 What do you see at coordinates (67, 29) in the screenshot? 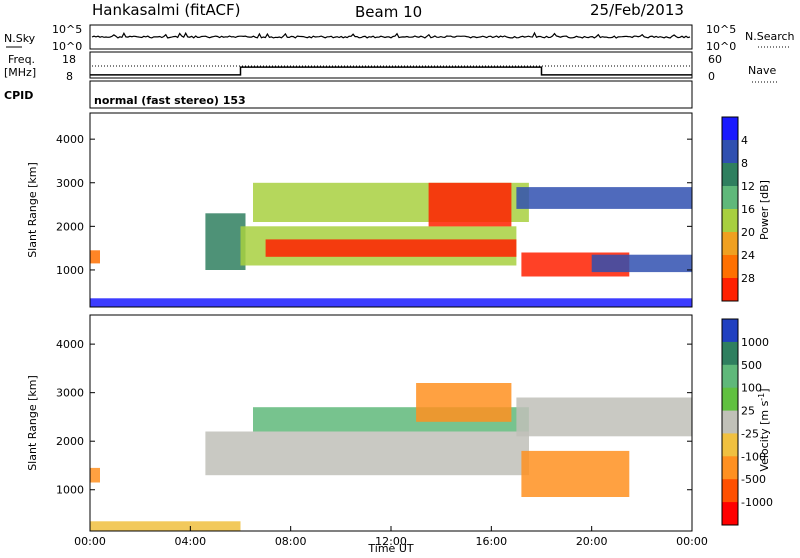
I see `nsky-left-tick-top: 10^5` at bounding box center [67, 29].